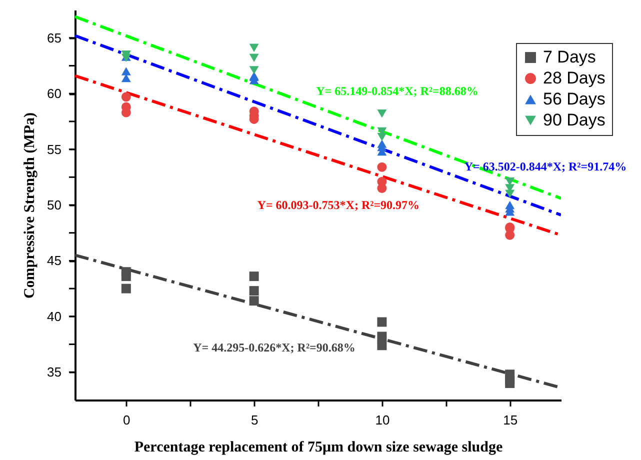 The width and height of the screenshot is (641, 460). I want to click on y-axis-title: Compressive Strength (MPa), so click(30, 205).